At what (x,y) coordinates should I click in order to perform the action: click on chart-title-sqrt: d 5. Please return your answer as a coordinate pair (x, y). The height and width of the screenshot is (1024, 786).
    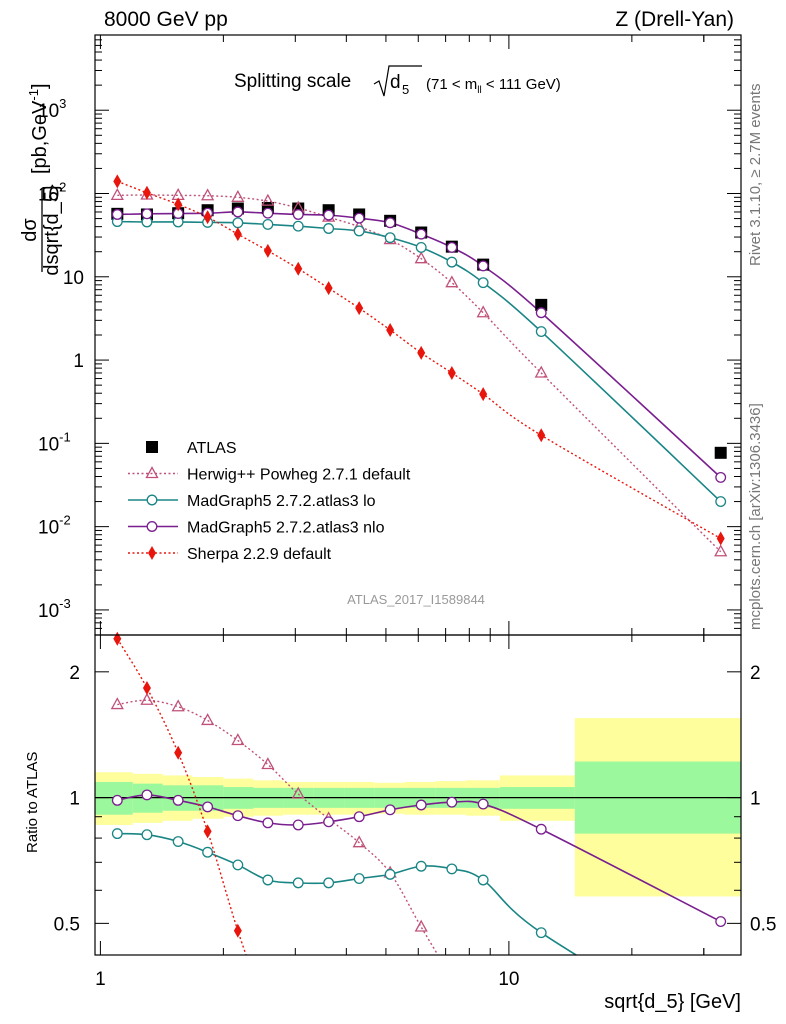
    Looking at the image, I should click on (397, 81).